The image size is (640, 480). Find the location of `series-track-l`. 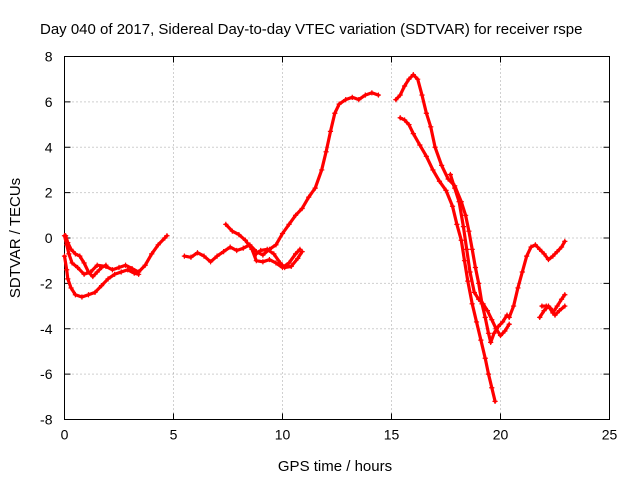

series-track-l is located at coordinates (553, 310).